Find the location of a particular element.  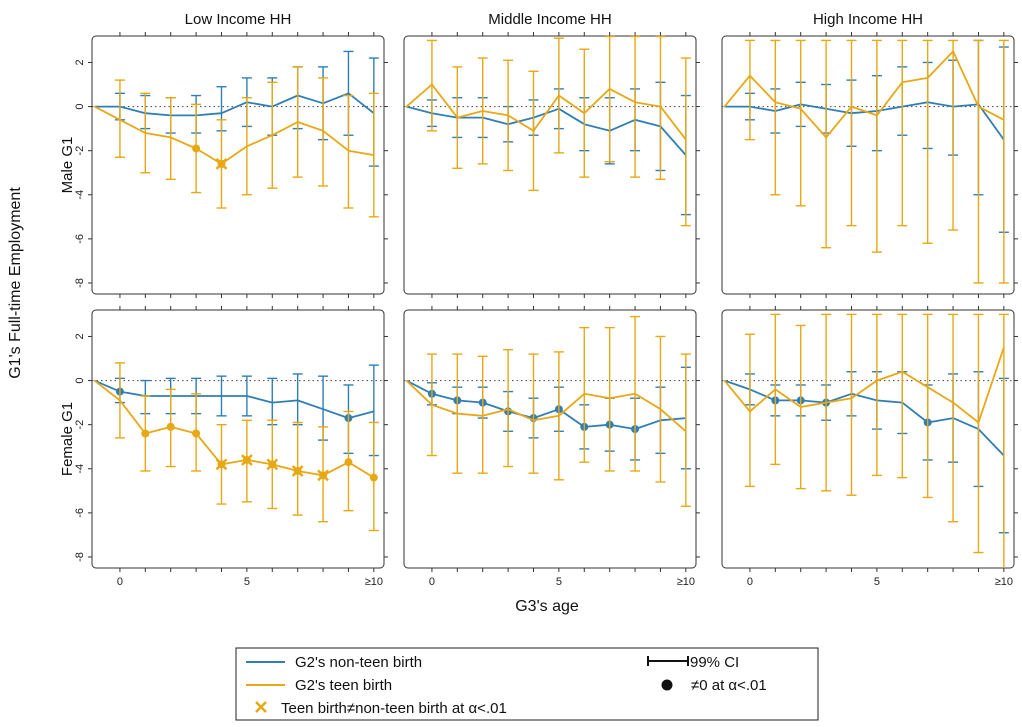

legend-diff-x-stroke is located at coordinates (261, 707).